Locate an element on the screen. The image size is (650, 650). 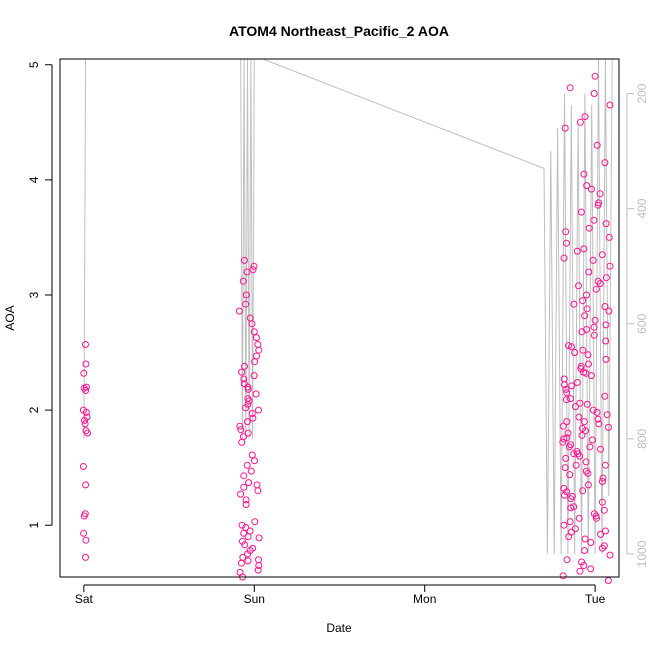
y-tick-label: 3 is located at coordinates (34, 294).